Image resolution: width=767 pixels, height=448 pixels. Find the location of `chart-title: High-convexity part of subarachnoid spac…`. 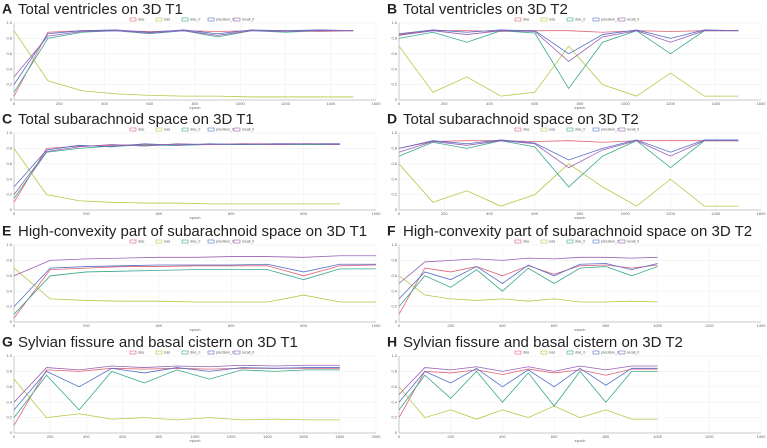

chart-title: High-convexity part of subarachnoid spac… is located at coordinates (577, 231).